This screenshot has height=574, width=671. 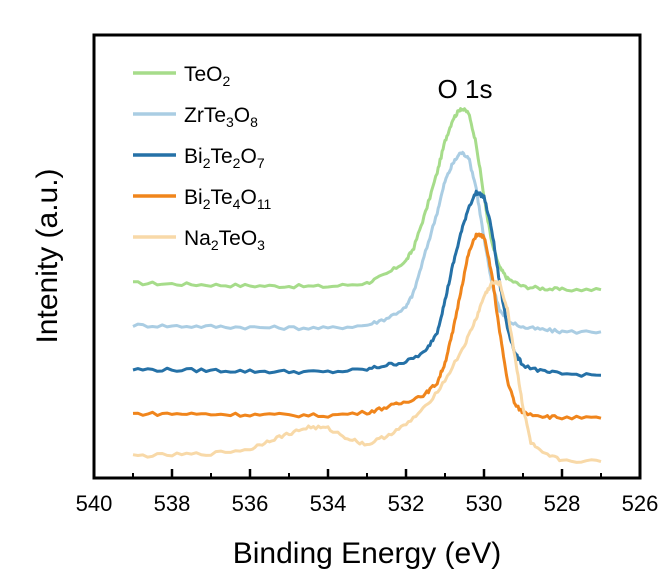 I want to click on legend-item-ZrTe3O8: ZrTe3O8, so click(x=195, y=117).